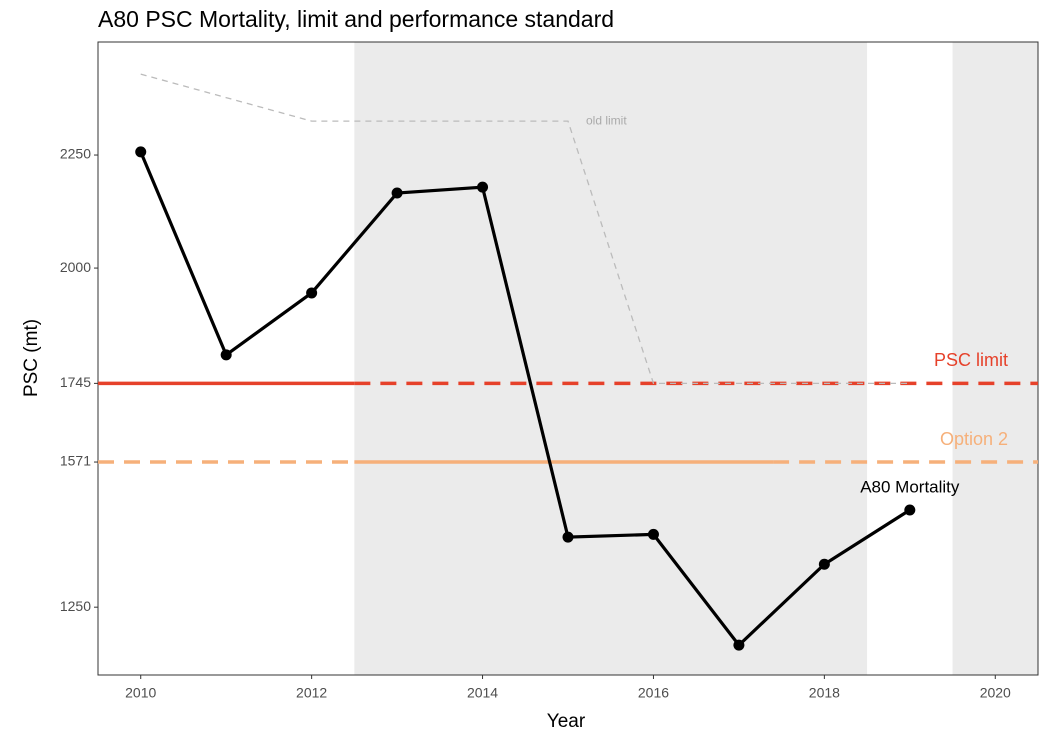 This screenshot has width=1040, height=734. What do you see at coordinates (606, 120) in the screenshot?
I see `series-label: old limit` at bounding box center [606, 120].